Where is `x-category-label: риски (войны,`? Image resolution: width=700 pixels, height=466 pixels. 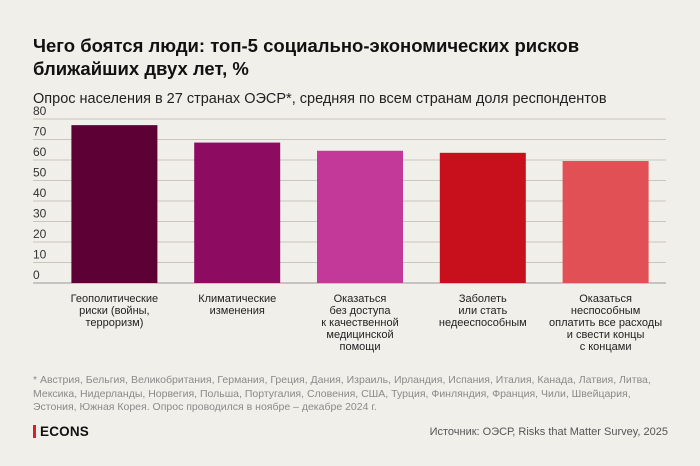 x-category-label: риски (войны, is located at coordinates (114, 311).